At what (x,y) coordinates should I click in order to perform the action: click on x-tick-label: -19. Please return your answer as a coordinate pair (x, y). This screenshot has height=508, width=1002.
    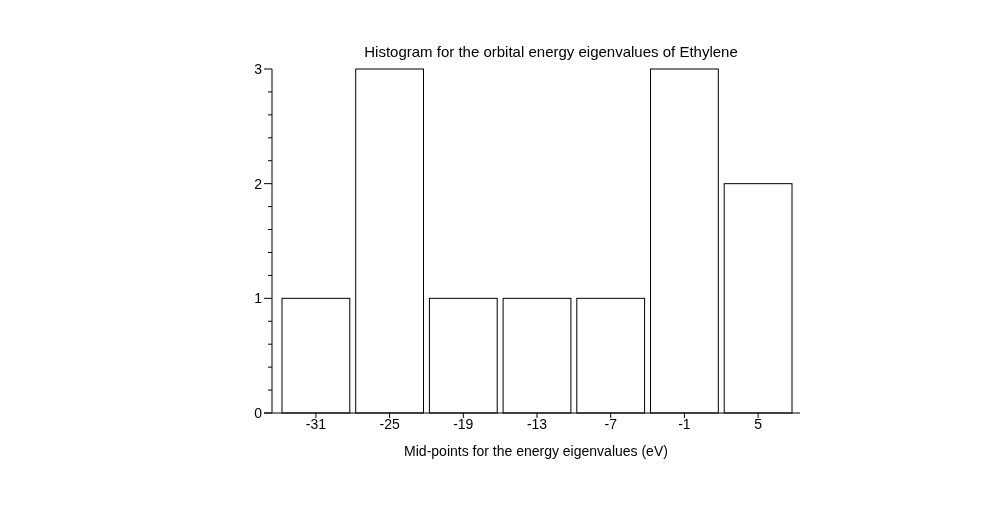
    Looking at the image, I should click on (463, 424).